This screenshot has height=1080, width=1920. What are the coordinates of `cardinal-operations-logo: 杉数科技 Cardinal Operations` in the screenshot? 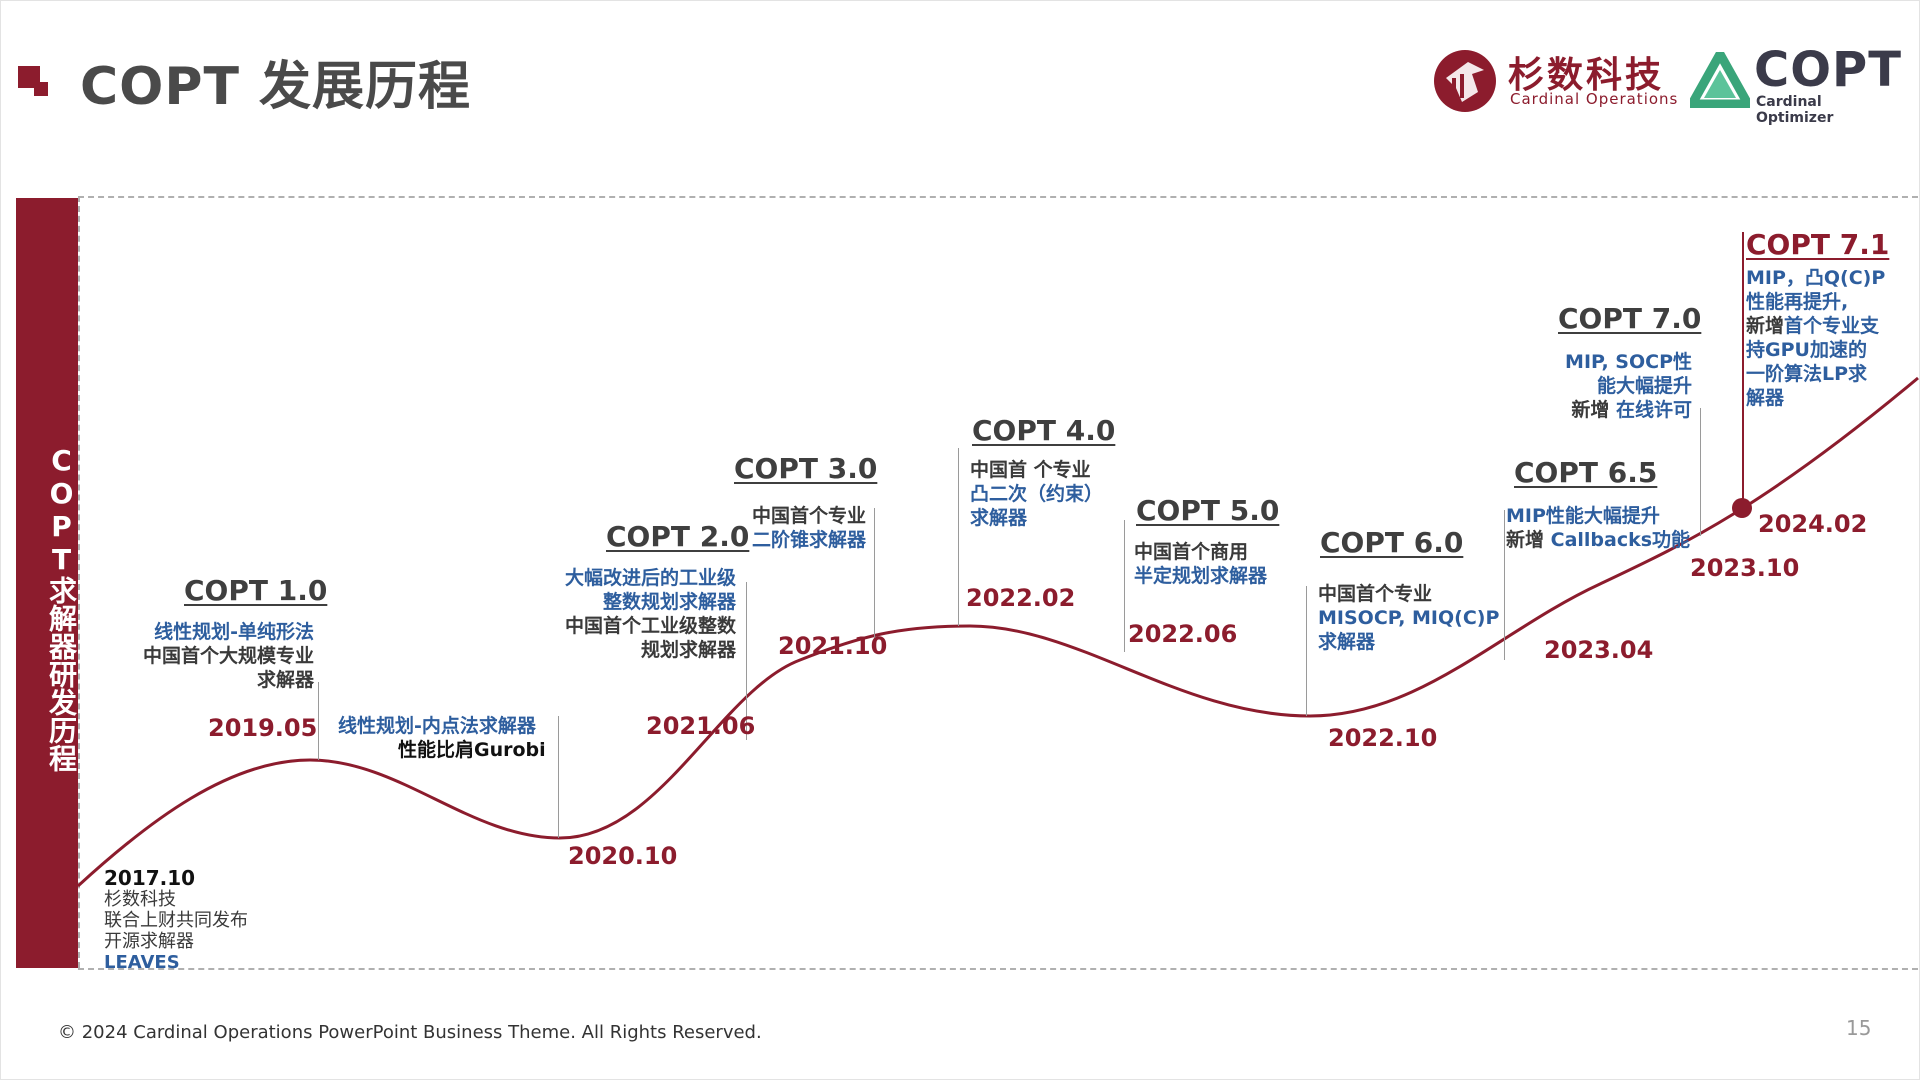 It's located at (1562, 80).